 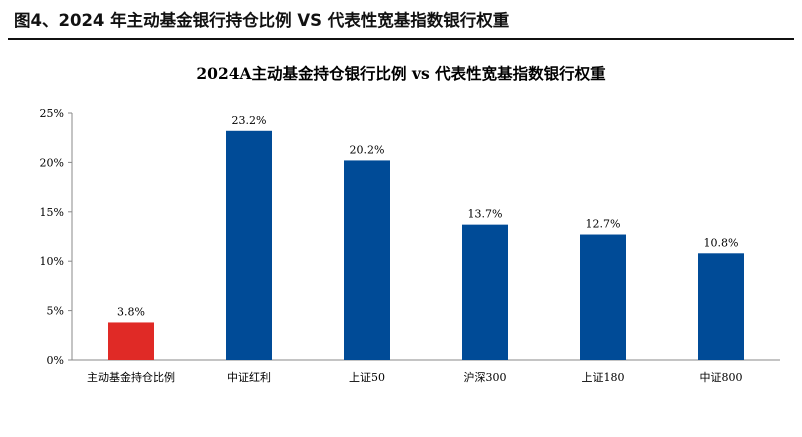 I want to click on x-tick-label: 中证800, so click(x=721, y=377).